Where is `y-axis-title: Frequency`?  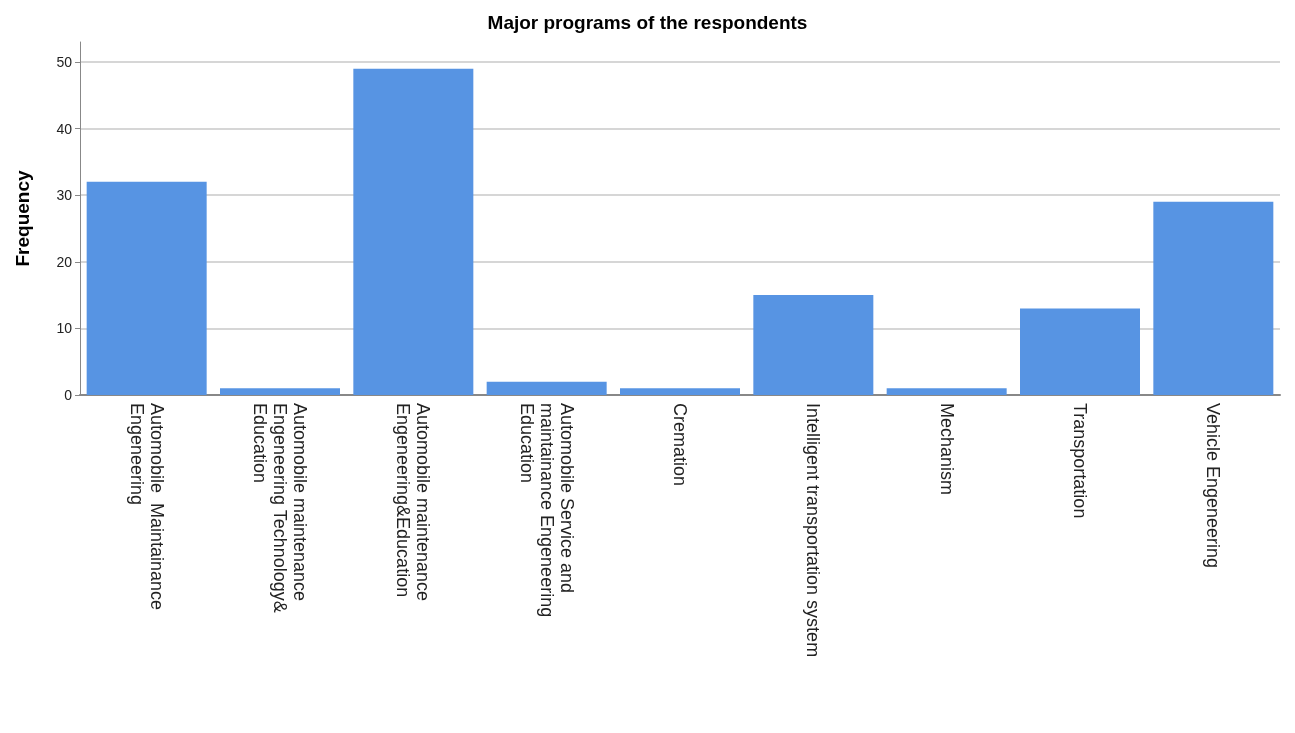 y-axis-title: Frequency is located at coordinates (22, 218).